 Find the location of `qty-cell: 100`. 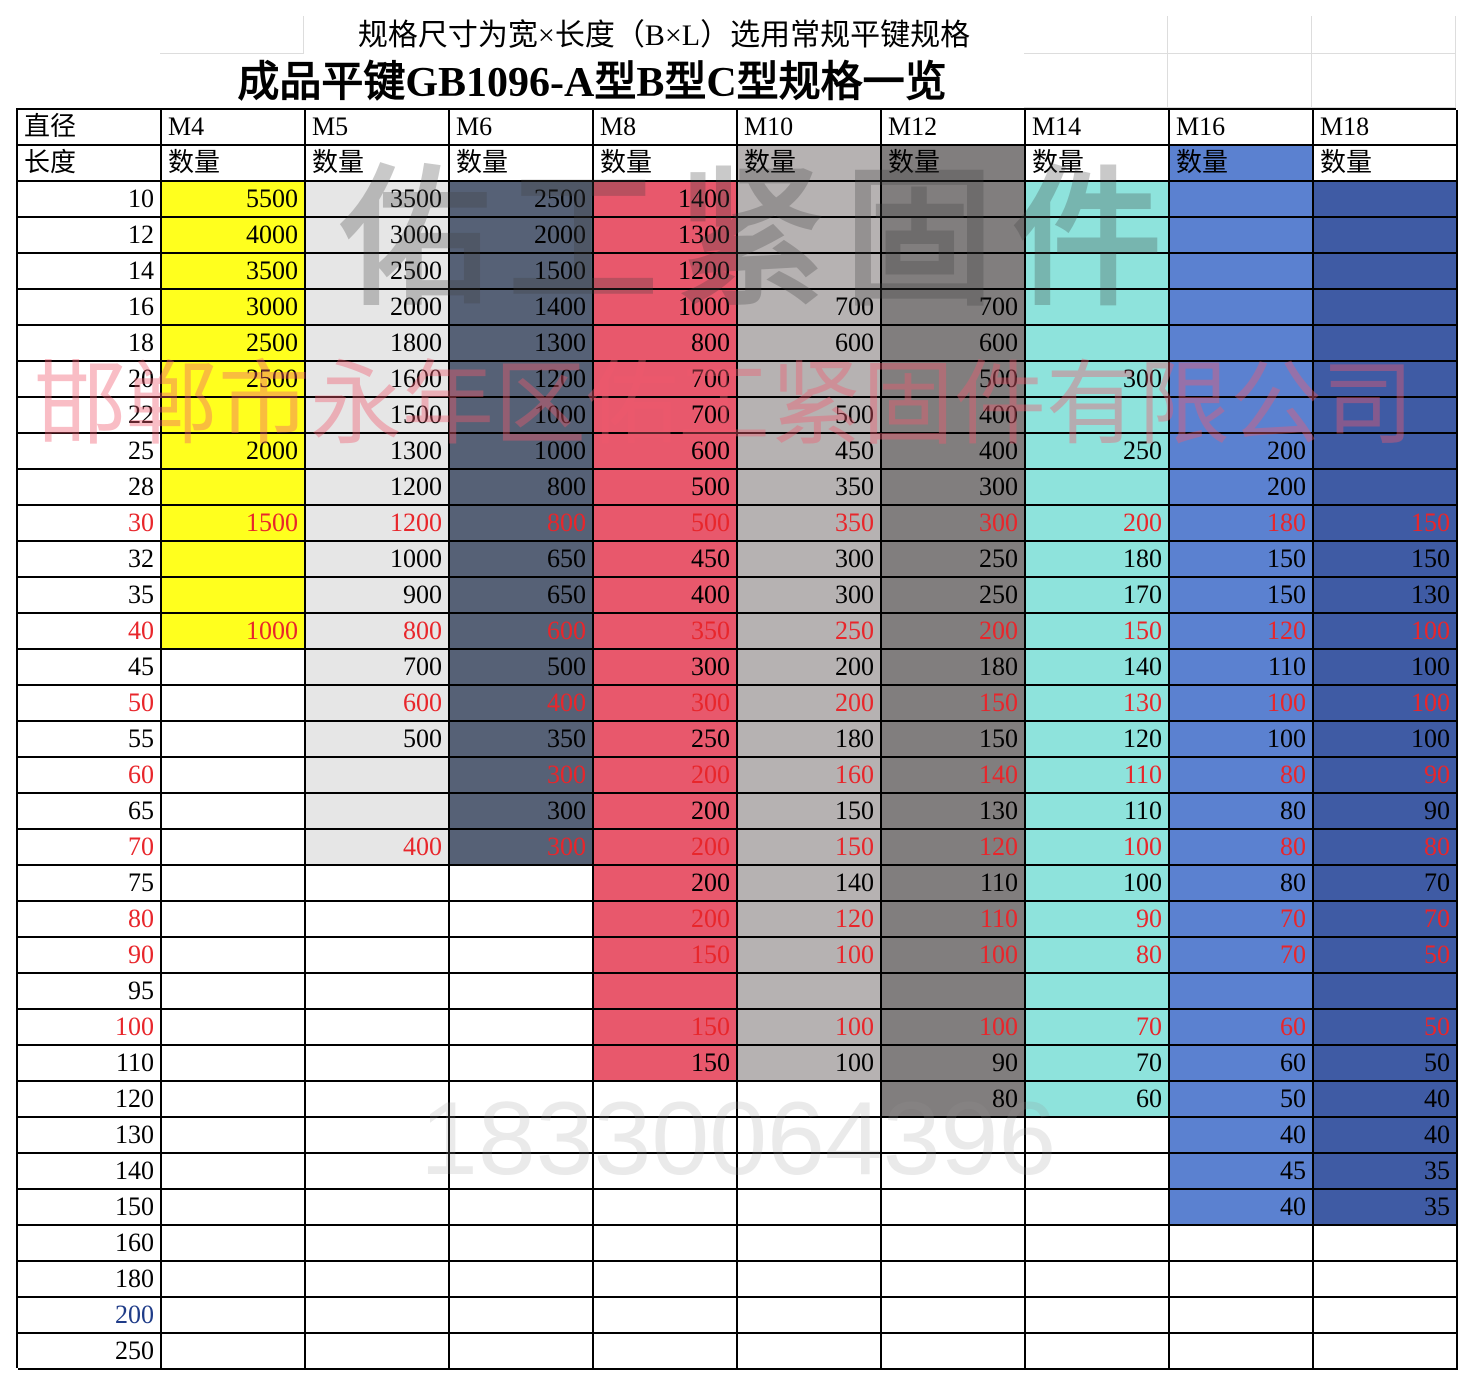

qty-cell: 100 is located at coordinates (1242, 740).